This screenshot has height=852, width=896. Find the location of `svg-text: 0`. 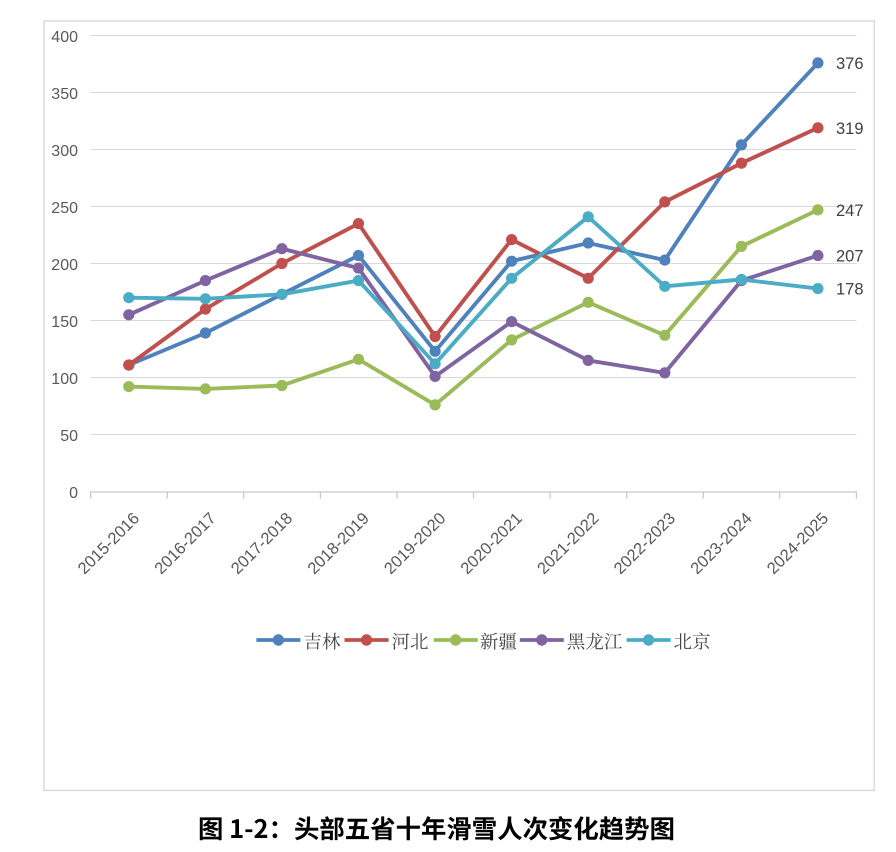

svg-text: 0 is located at coordinates (73, 493).